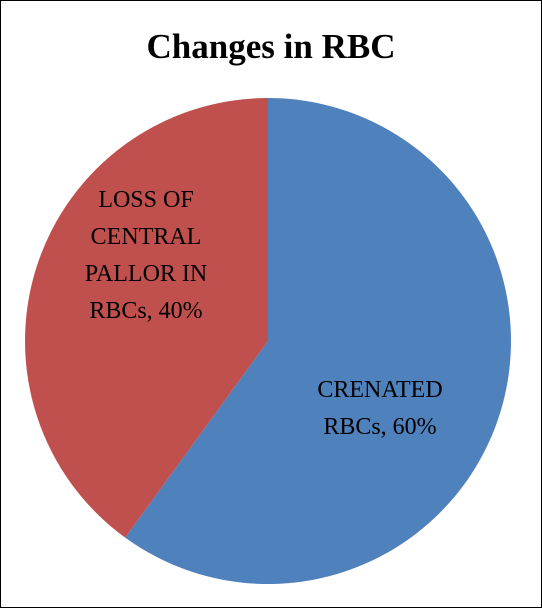  Describe the element at coordinates (146, 255) in the screenshot. I see `slice-label-2: LOSS OF CENTRAL PALLOR IN RBCs, 40%` at that location.